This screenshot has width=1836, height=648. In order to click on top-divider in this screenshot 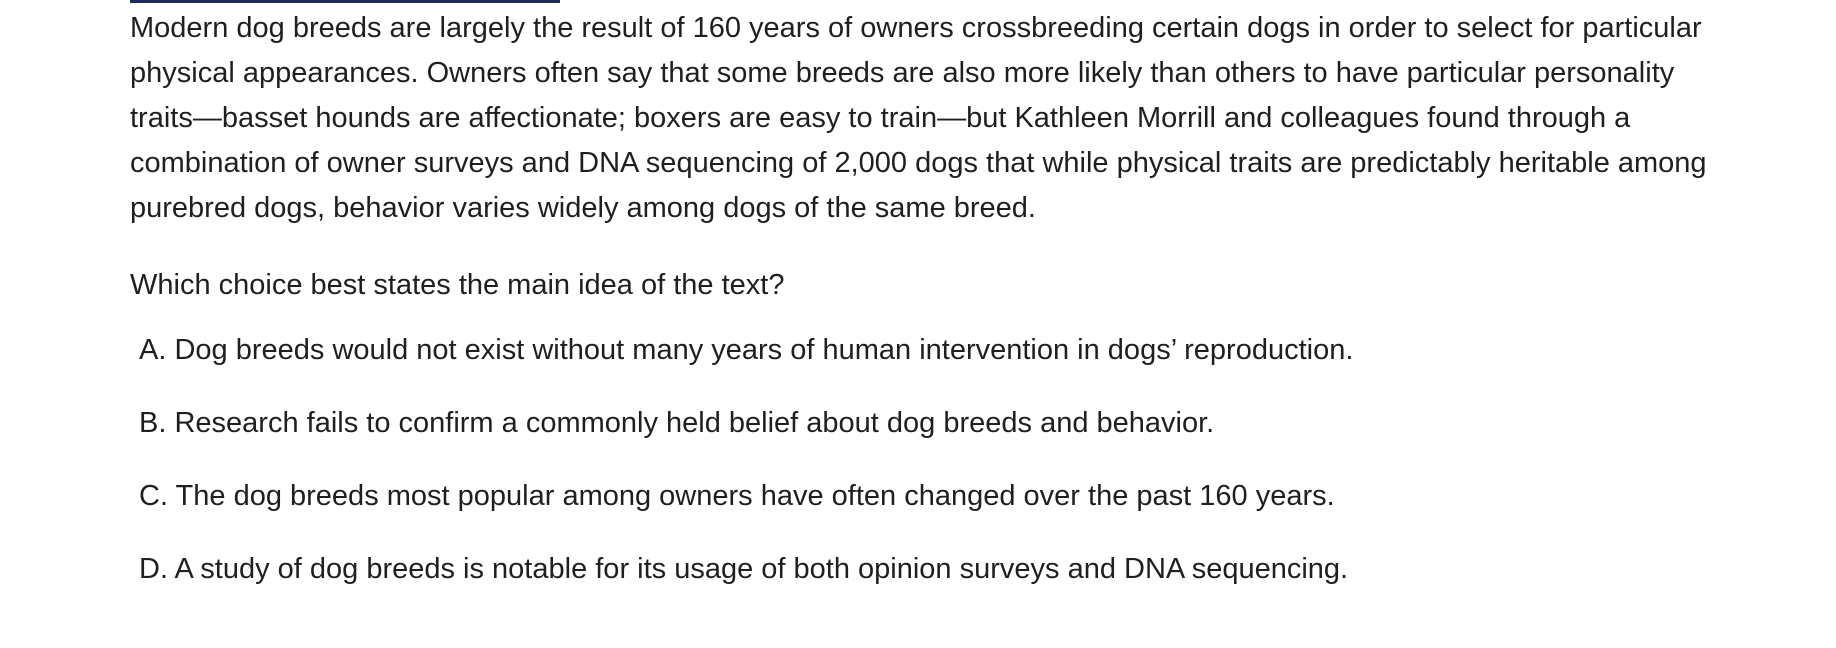, I will do `click(345, 1)`.